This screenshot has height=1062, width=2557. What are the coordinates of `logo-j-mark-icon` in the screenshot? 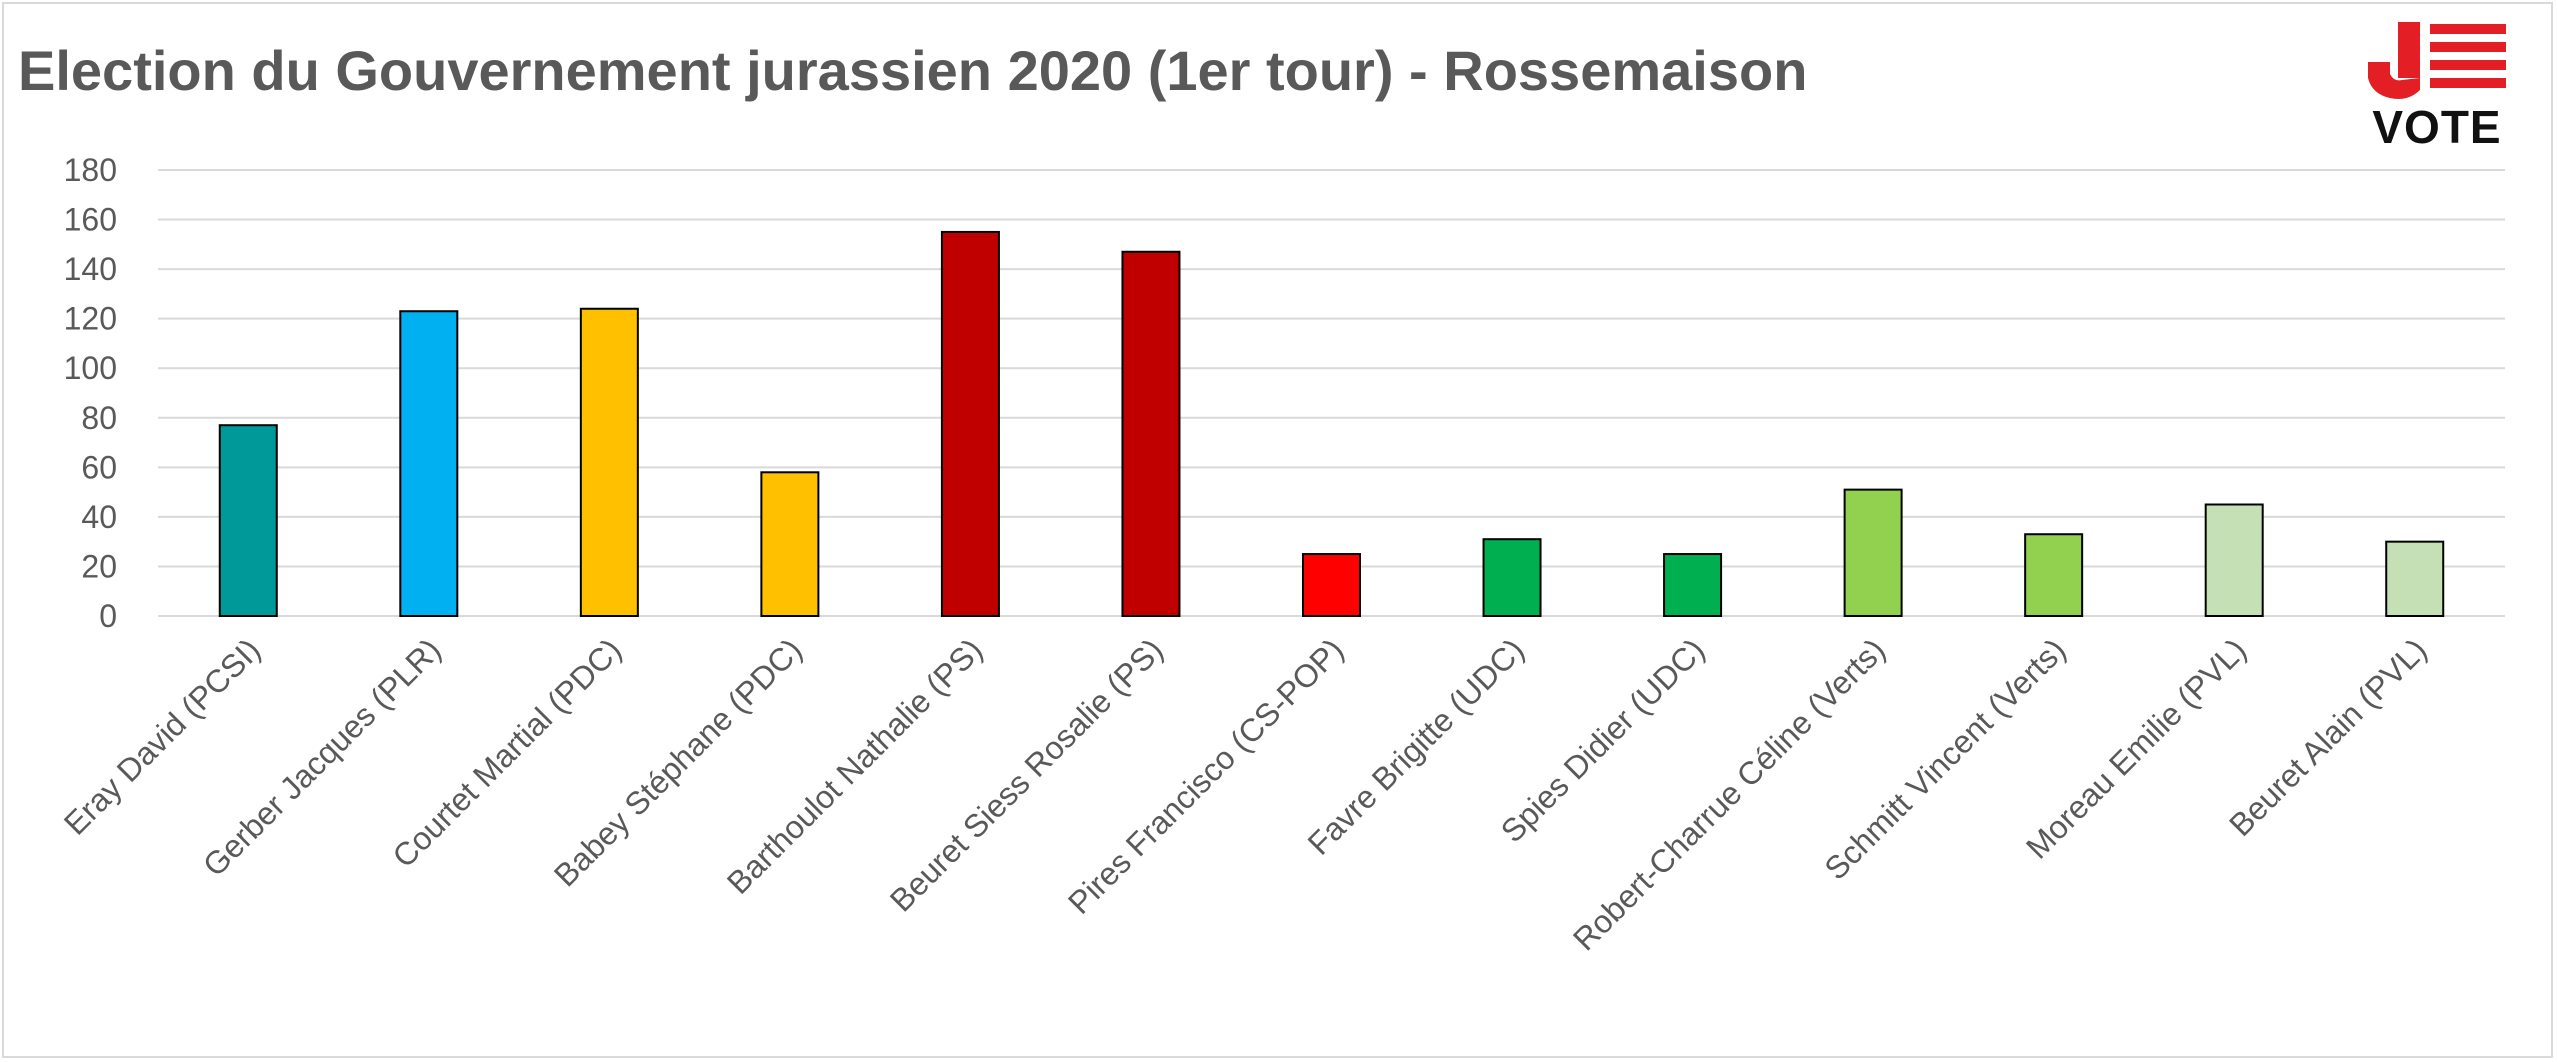 It's located at (2437, 60).